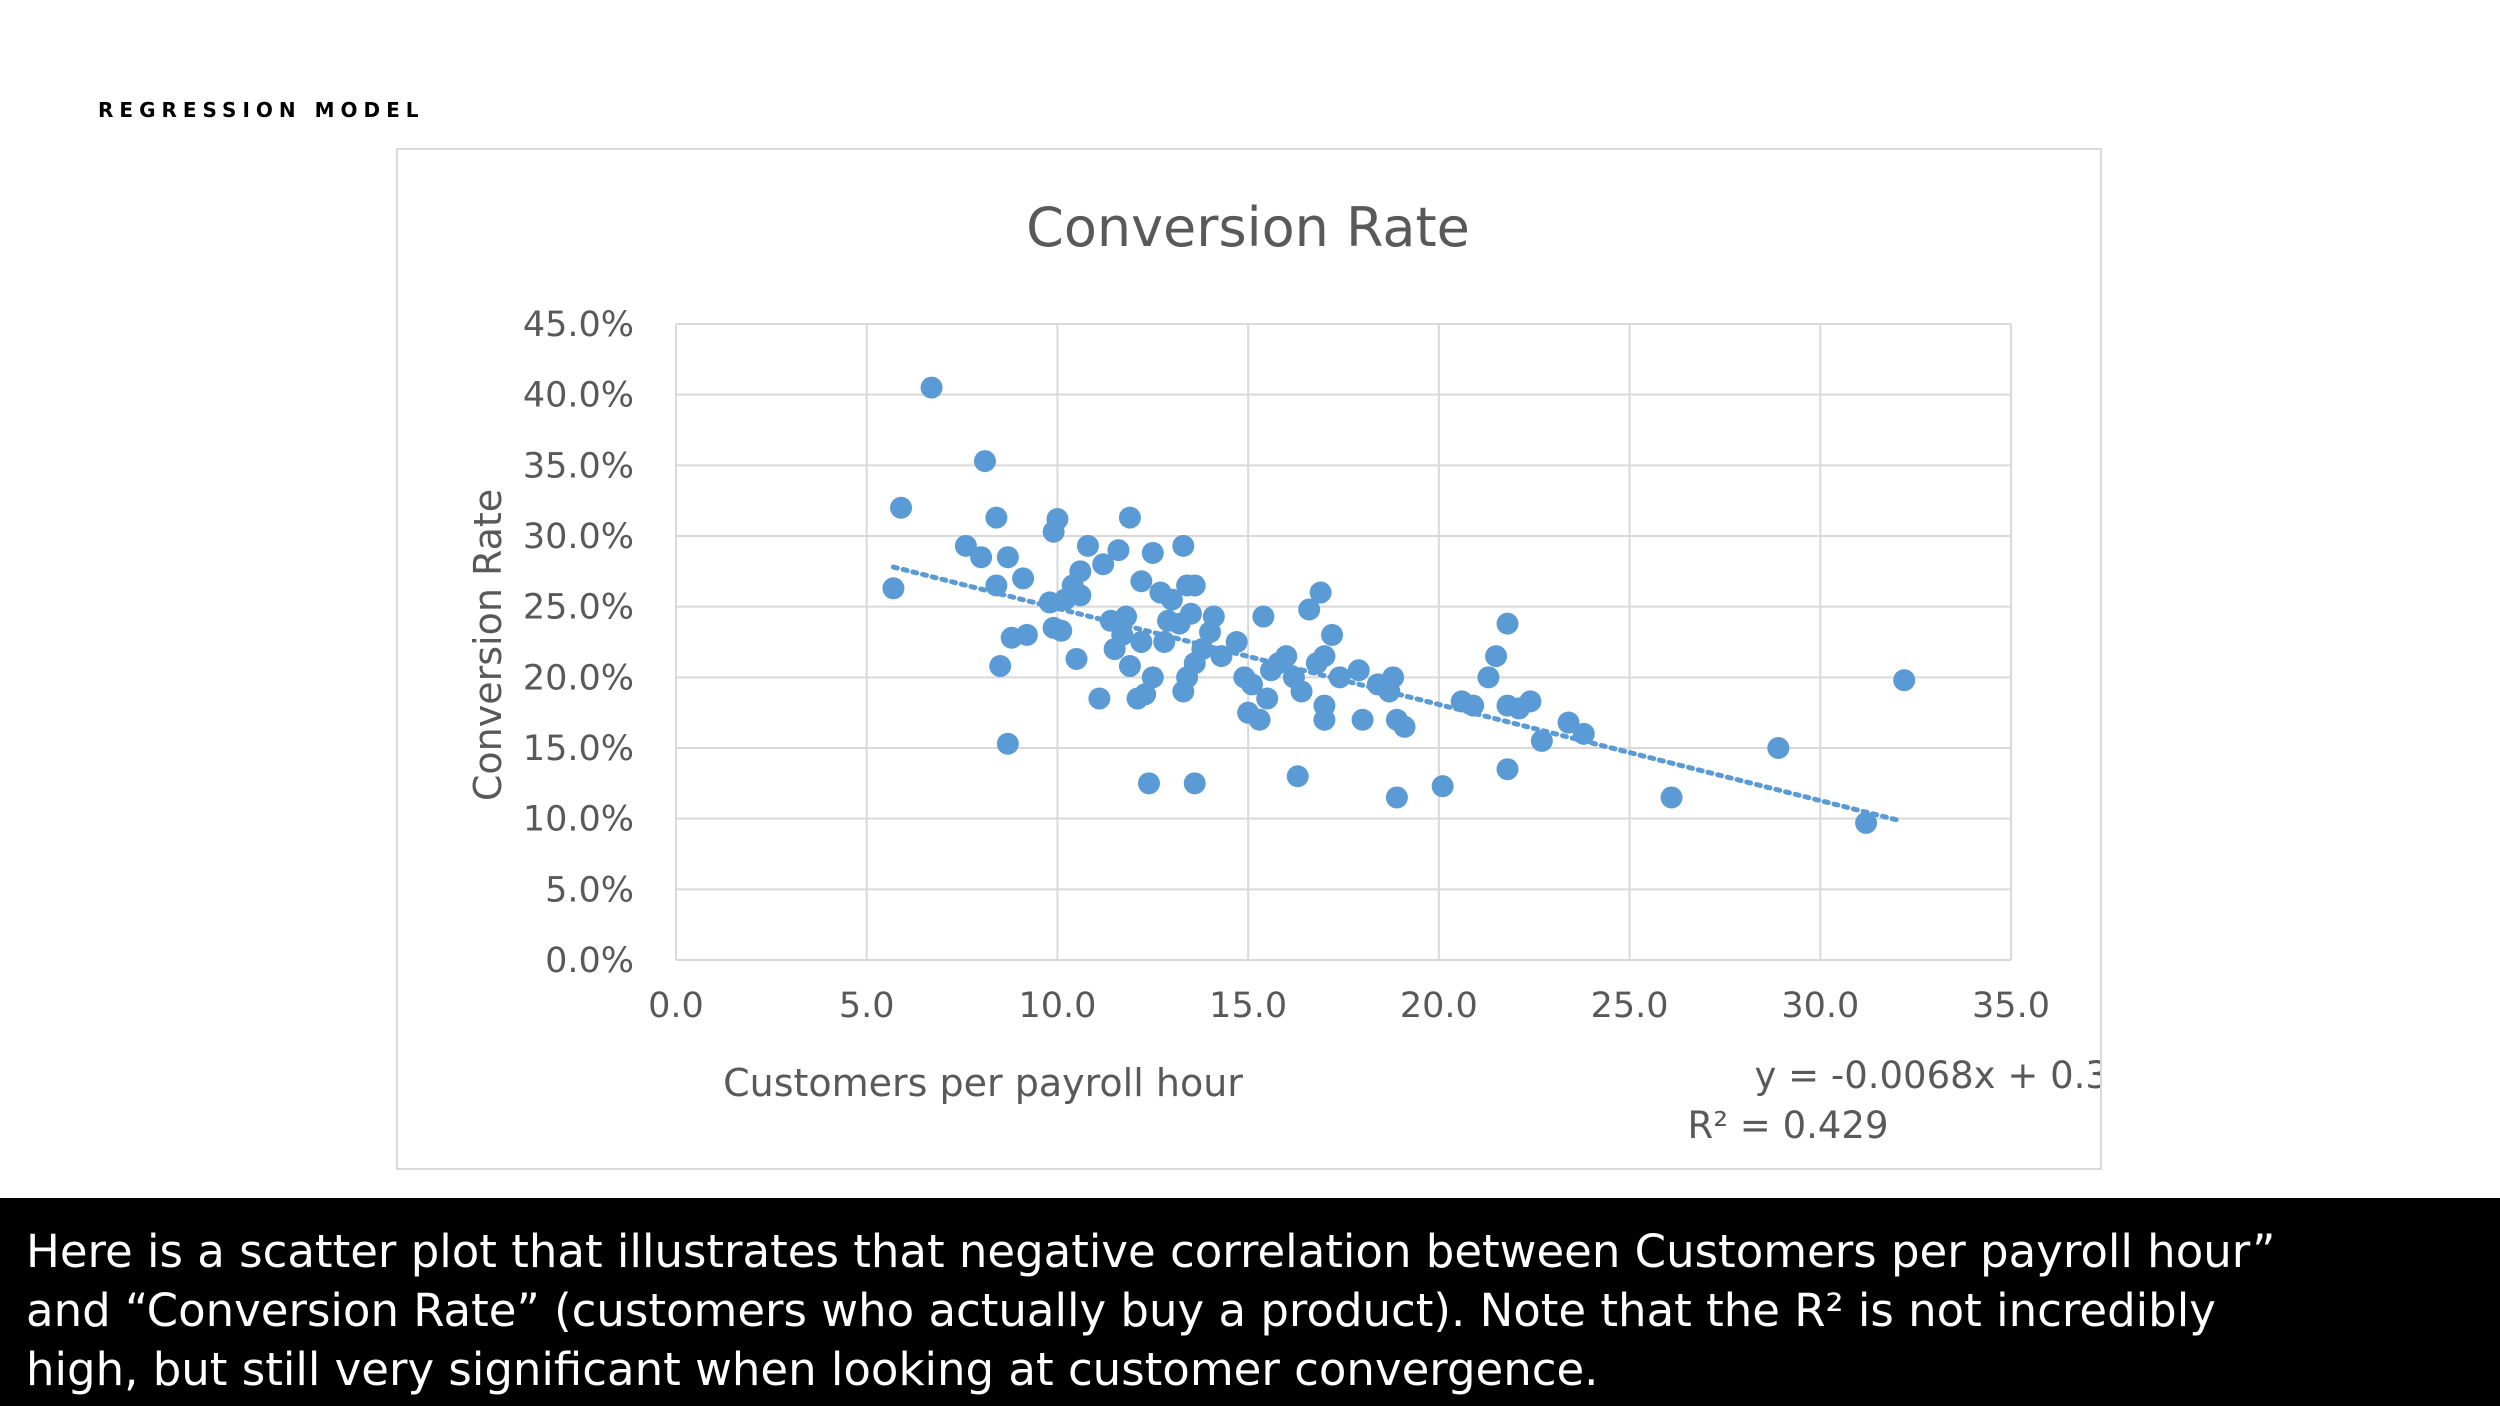 The image size is (2500, 1406). Describe the element at coordinates (578, 749) in the screenshot. I see `y-tick-label: 15.0%` at that location.